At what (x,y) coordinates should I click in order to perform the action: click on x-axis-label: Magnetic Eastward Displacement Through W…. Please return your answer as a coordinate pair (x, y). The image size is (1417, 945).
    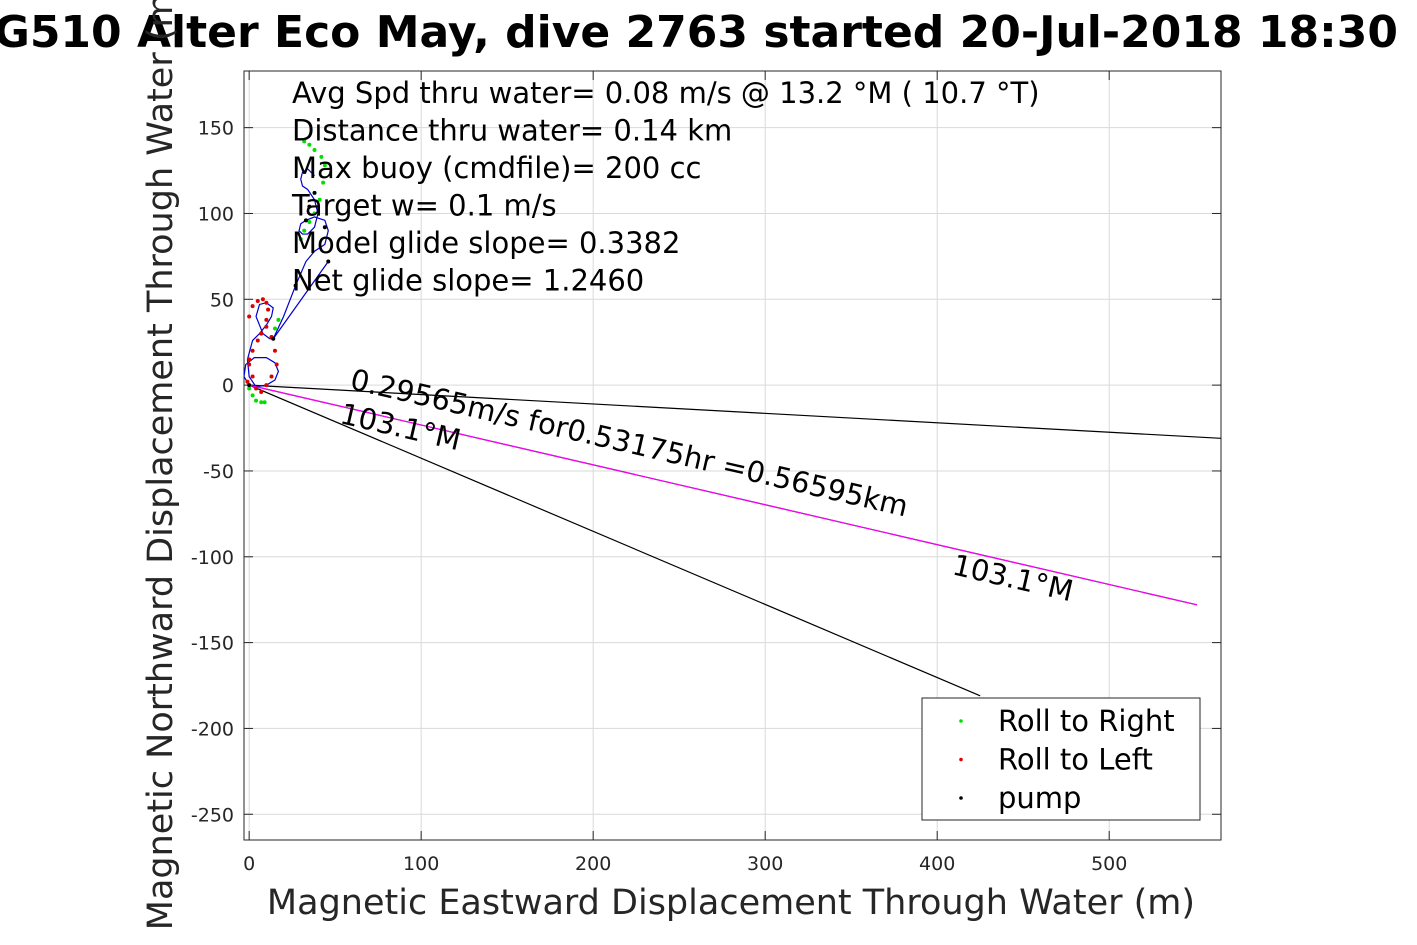
    Looking at the image, I should click on (731, 903).